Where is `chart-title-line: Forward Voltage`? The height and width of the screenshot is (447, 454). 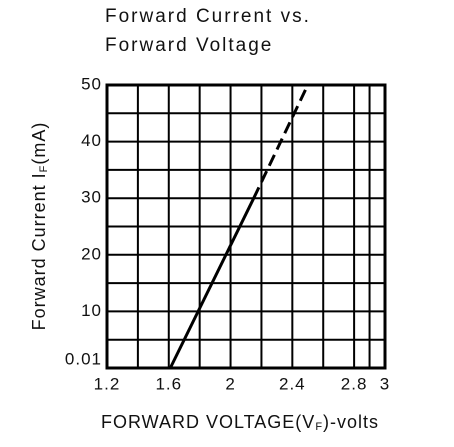
chart-title-line: Forward Voltage is located at coordinates (189, 45).